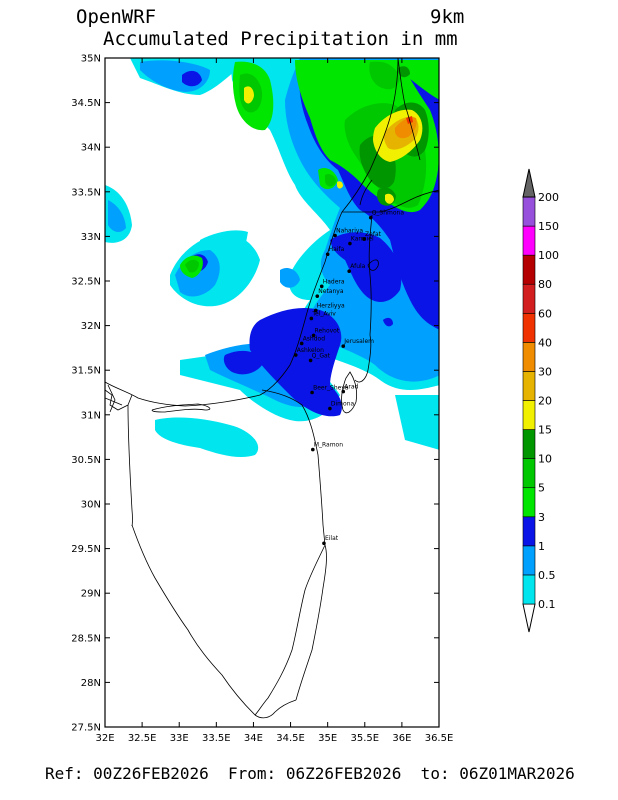 Image resolution: width=618 pixels, height=800 pixels. I want to click on colorbar-level-label: 10, so click(545, 459).